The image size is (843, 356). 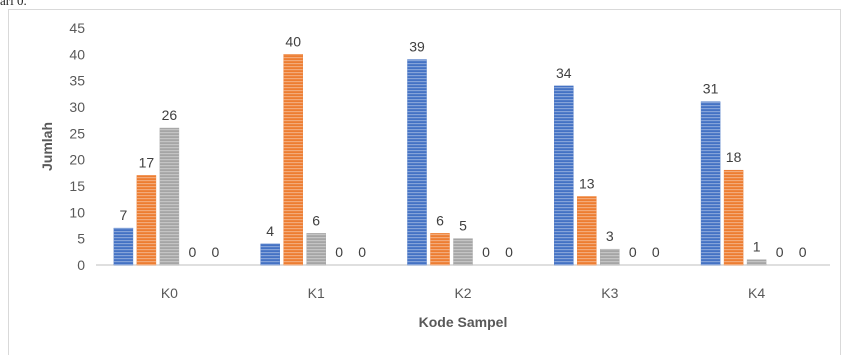 I want to click on data-label: 17, so click(x=147, y=162).